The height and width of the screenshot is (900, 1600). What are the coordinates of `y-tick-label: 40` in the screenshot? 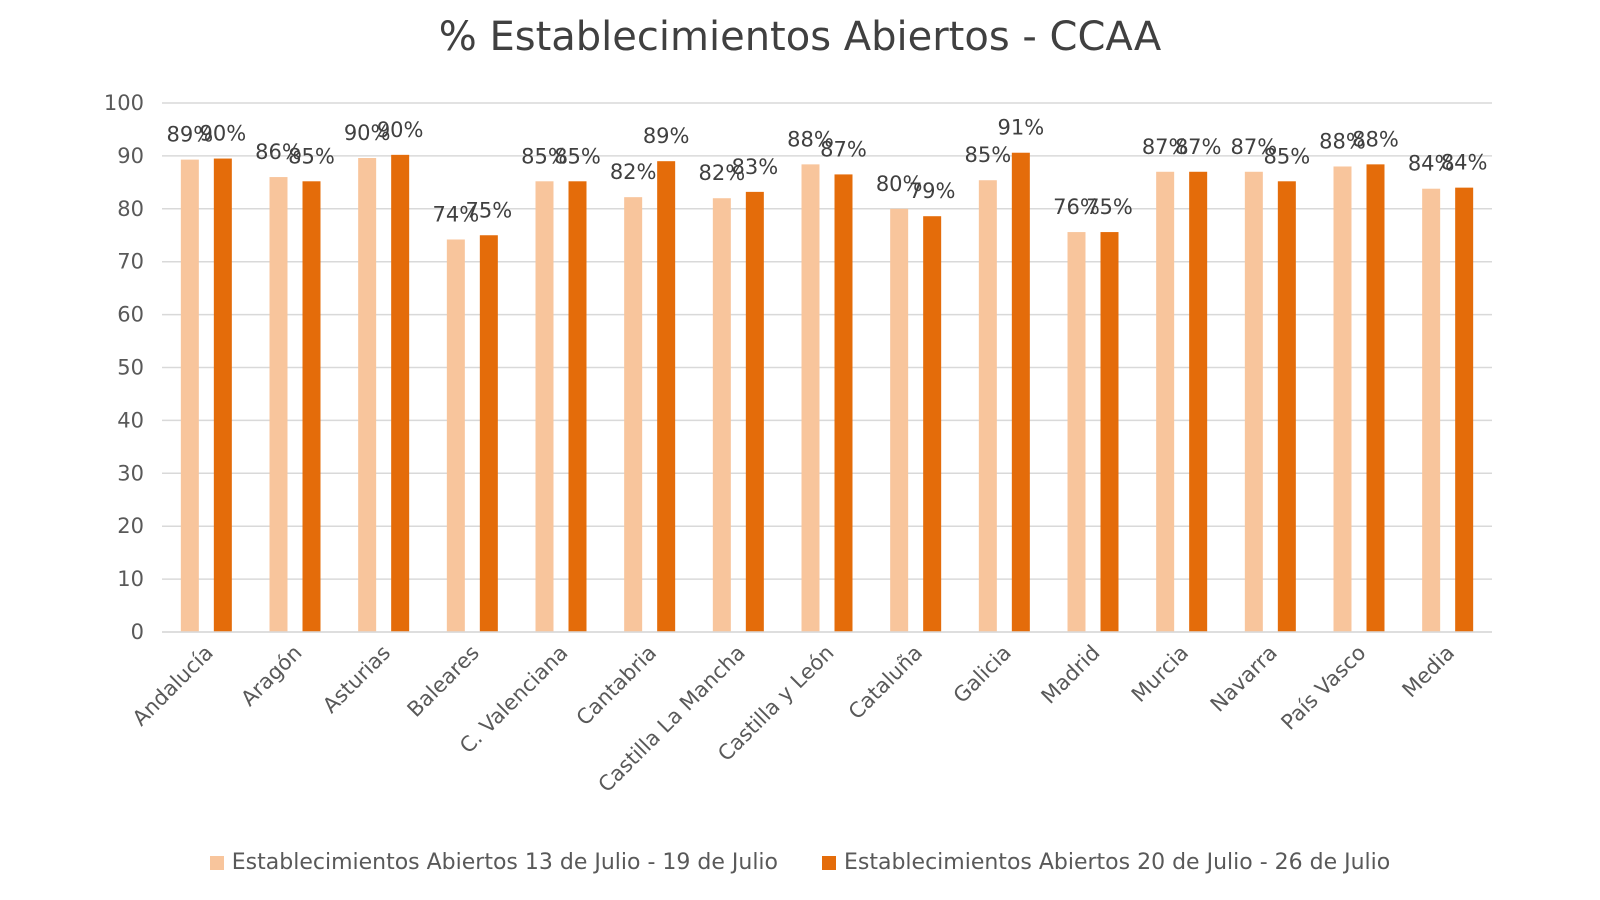 It's located at (130, 420).